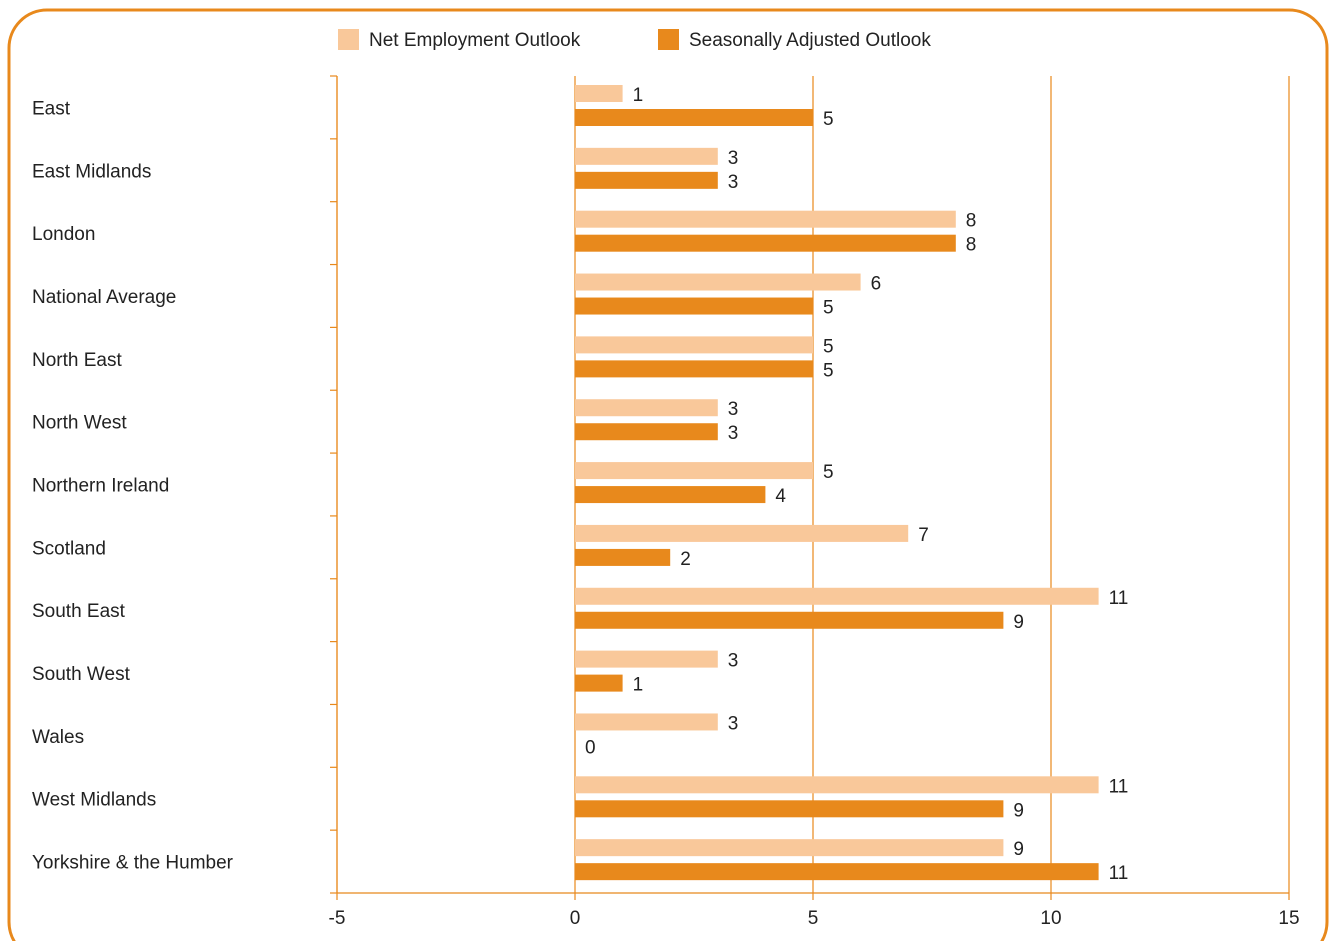  Describe the element at coordinates (599, 683) in the screenshot. I see `bar-seasonally-adjusted-outlook-south-west` at that location.